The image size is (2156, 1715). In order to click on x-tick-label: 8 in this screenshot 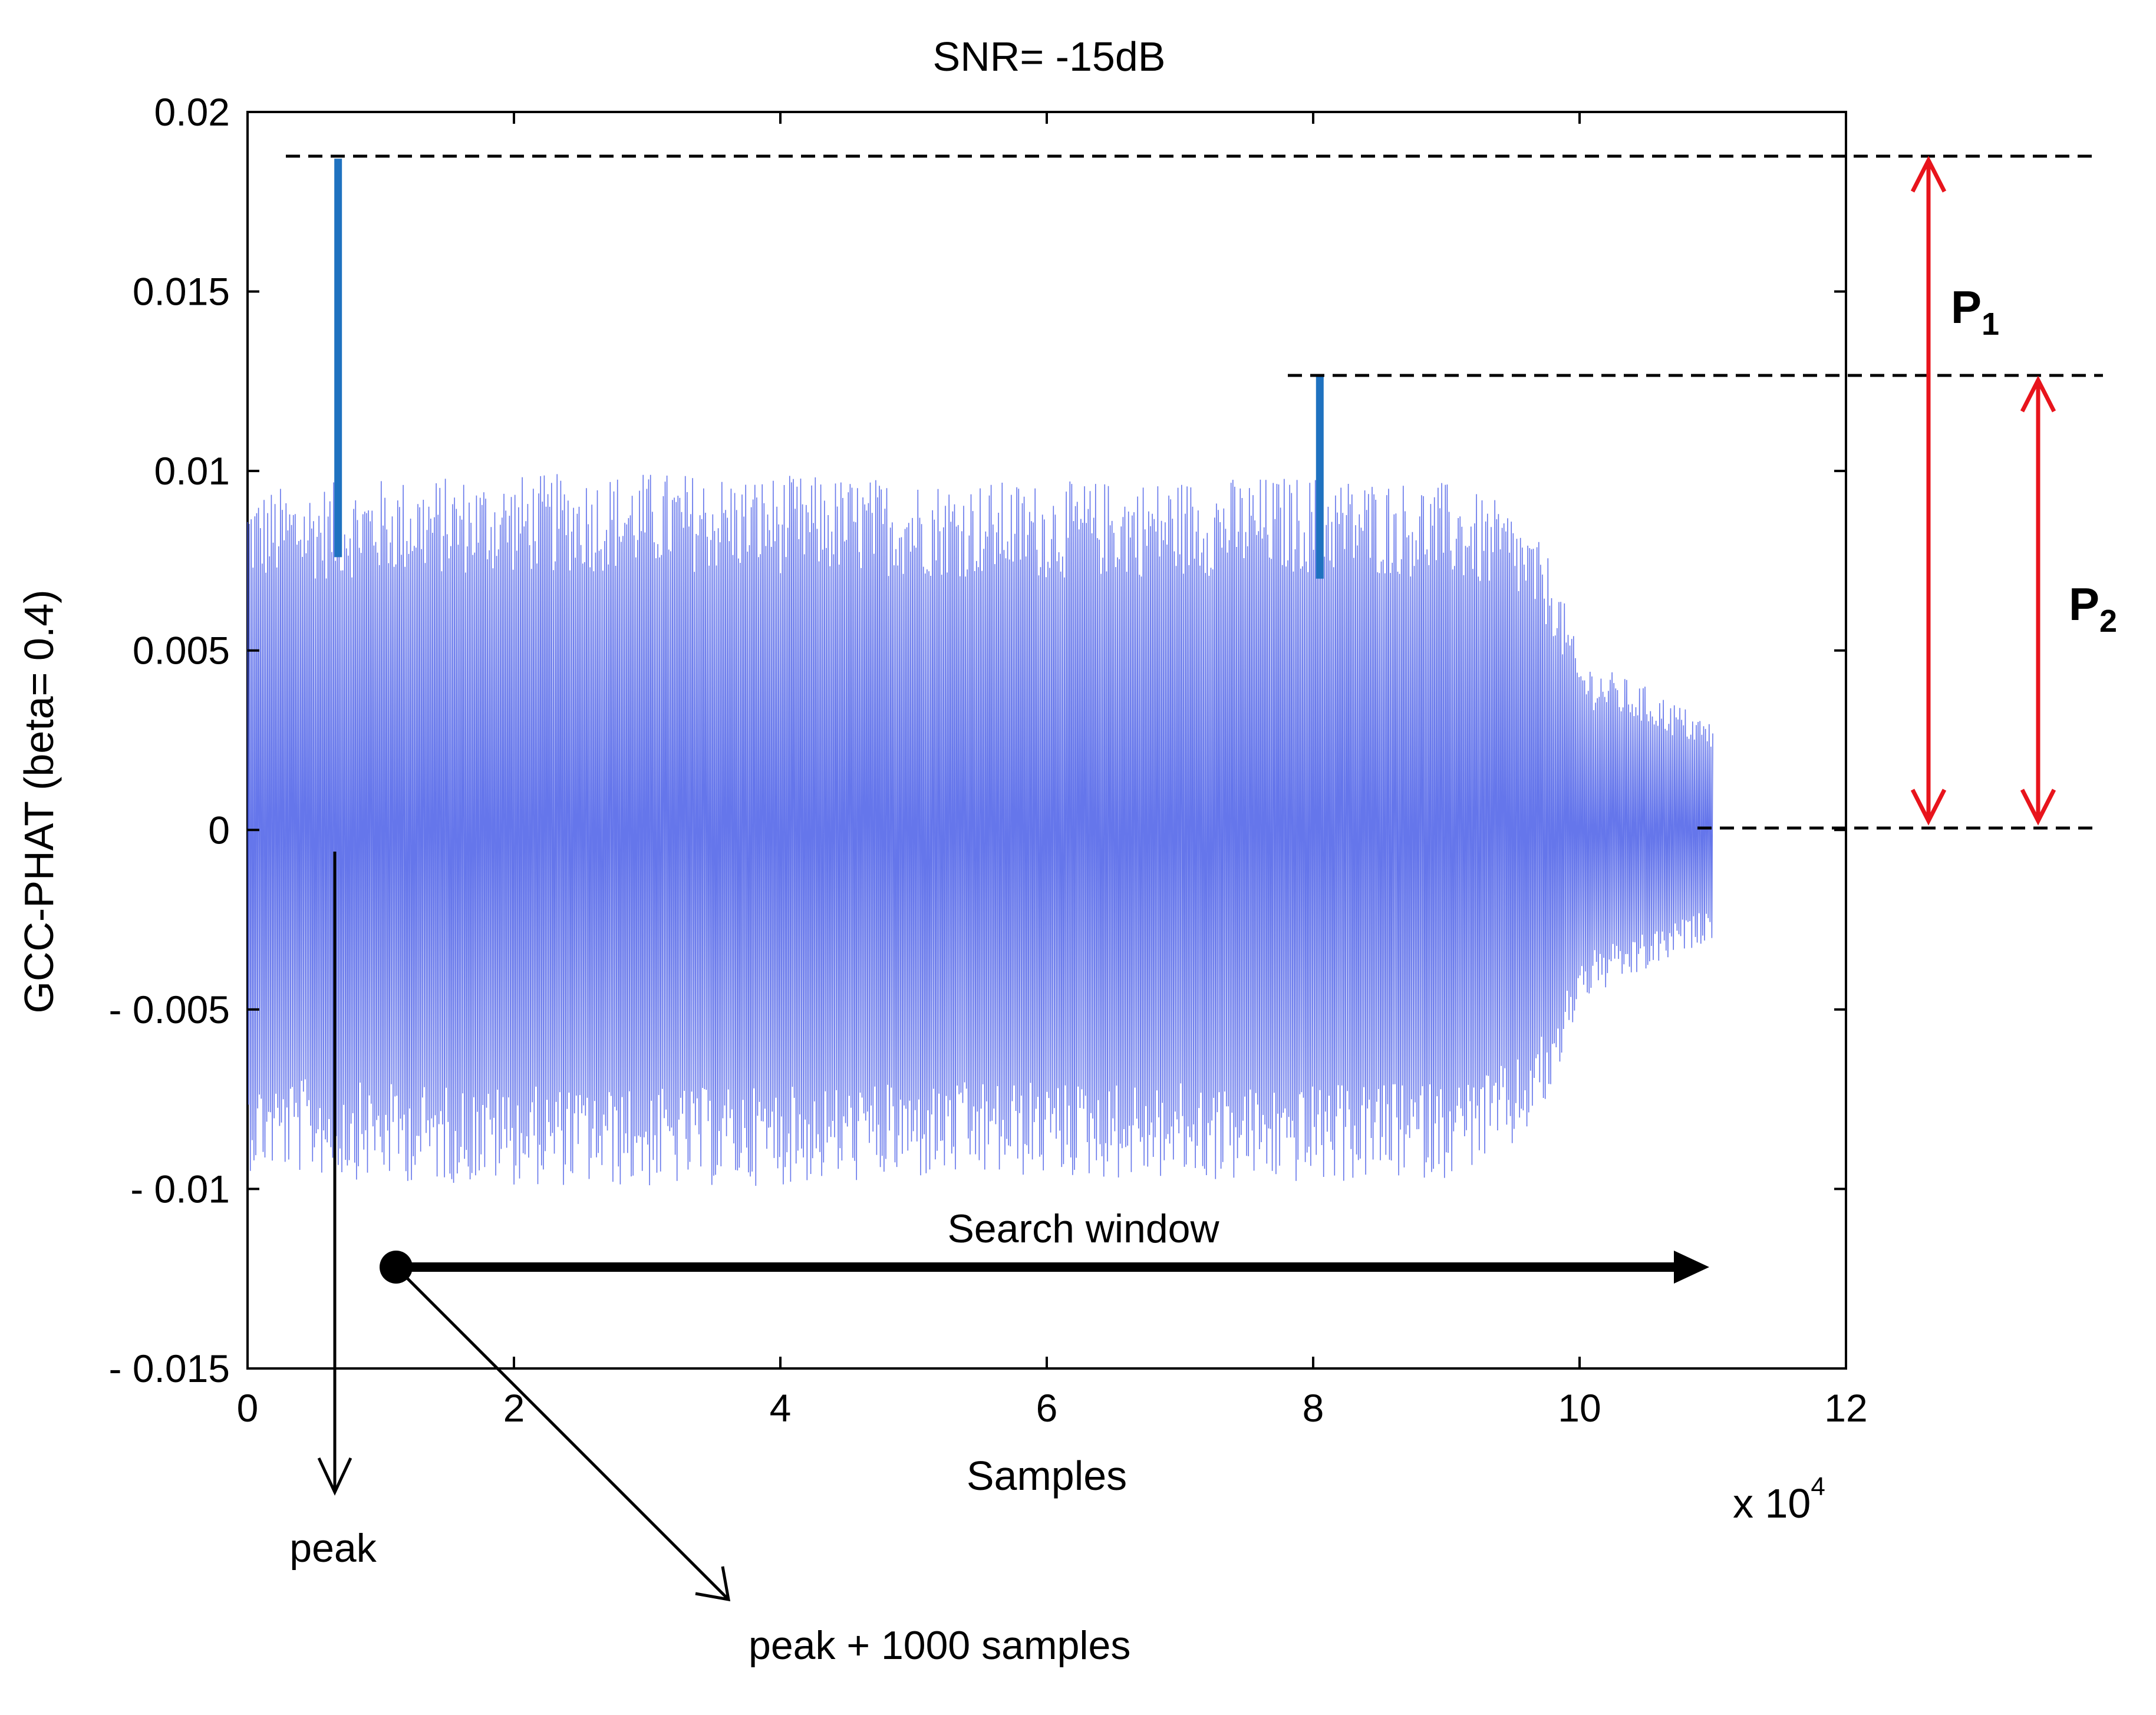, I will do `click(1313, 1408)`.